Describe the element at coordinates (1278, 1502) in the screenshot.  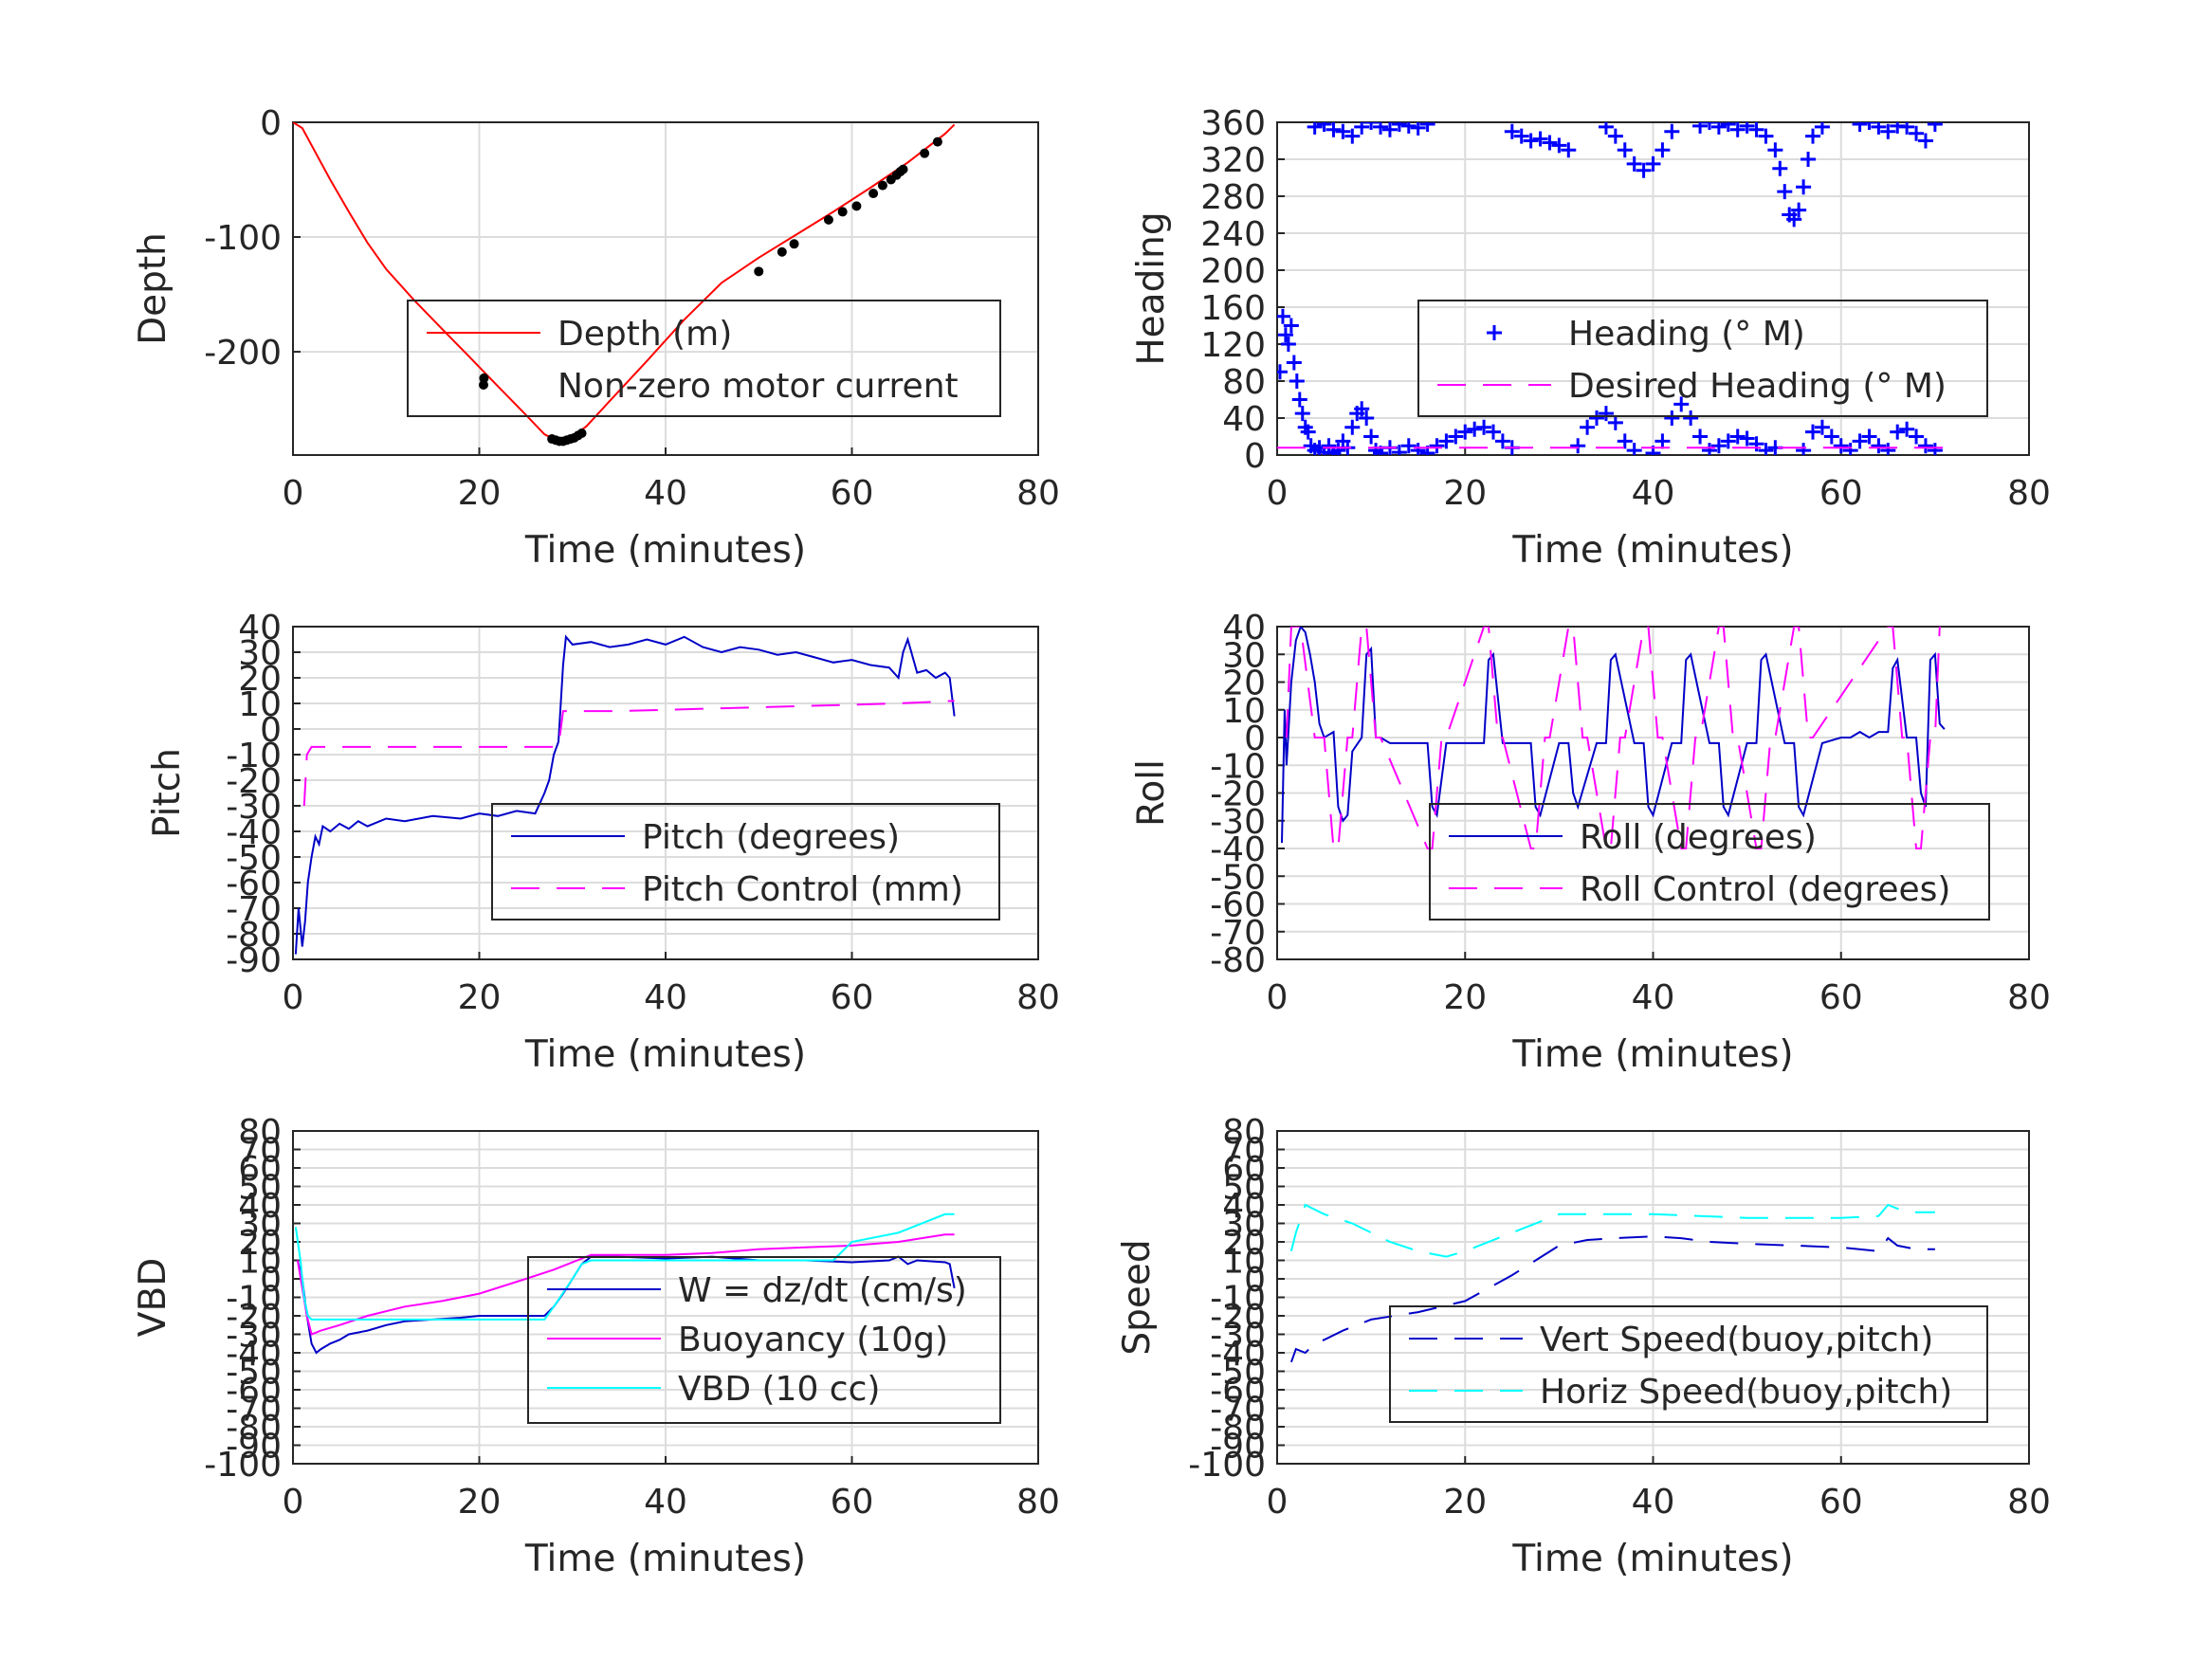
I see `x-tick-label: 0` at that location.